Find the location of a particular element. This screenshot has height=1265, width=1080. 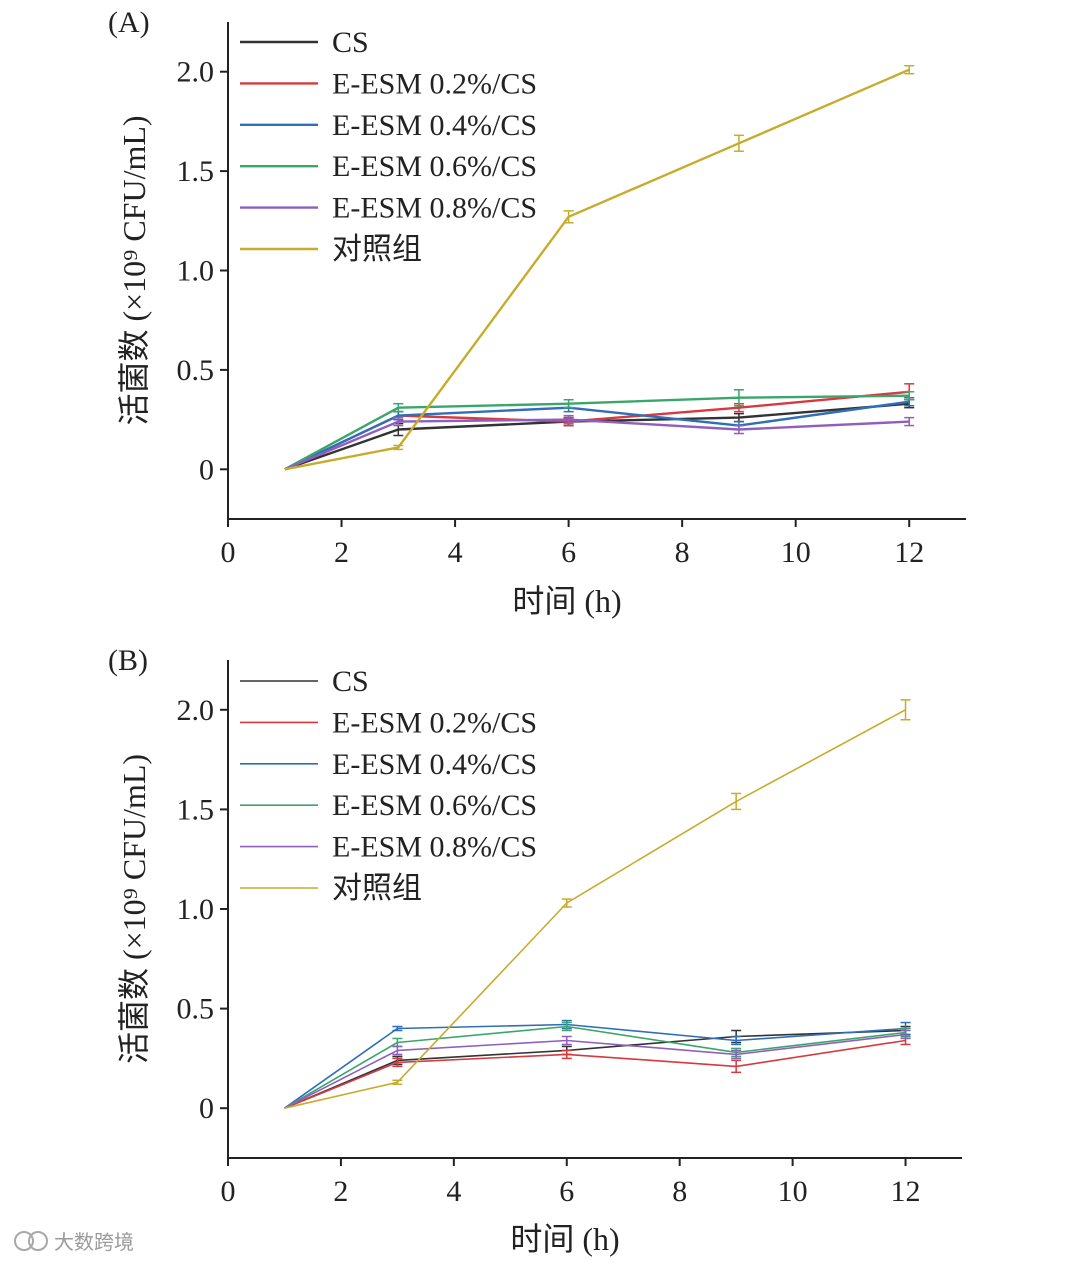

series-e-esm-0-6-cs is located at coordinates (599, 430).